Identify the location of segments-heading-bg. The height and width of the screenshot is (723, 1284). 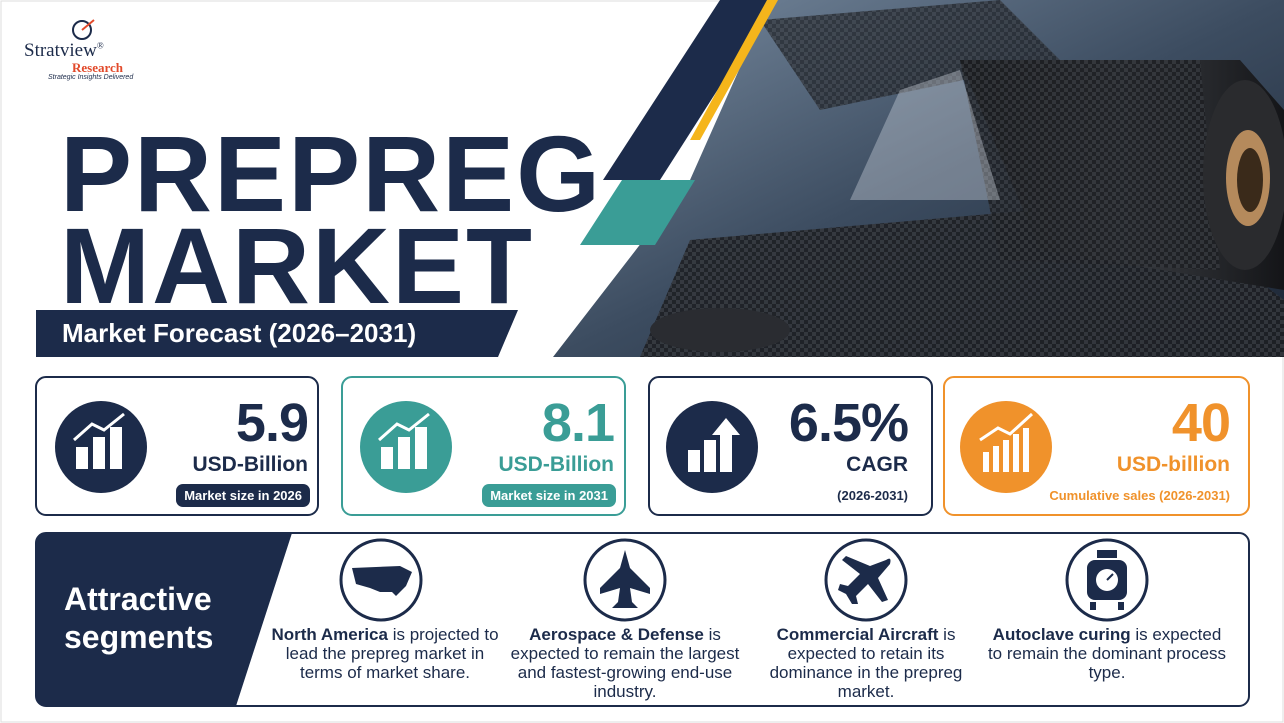
(164, 619).